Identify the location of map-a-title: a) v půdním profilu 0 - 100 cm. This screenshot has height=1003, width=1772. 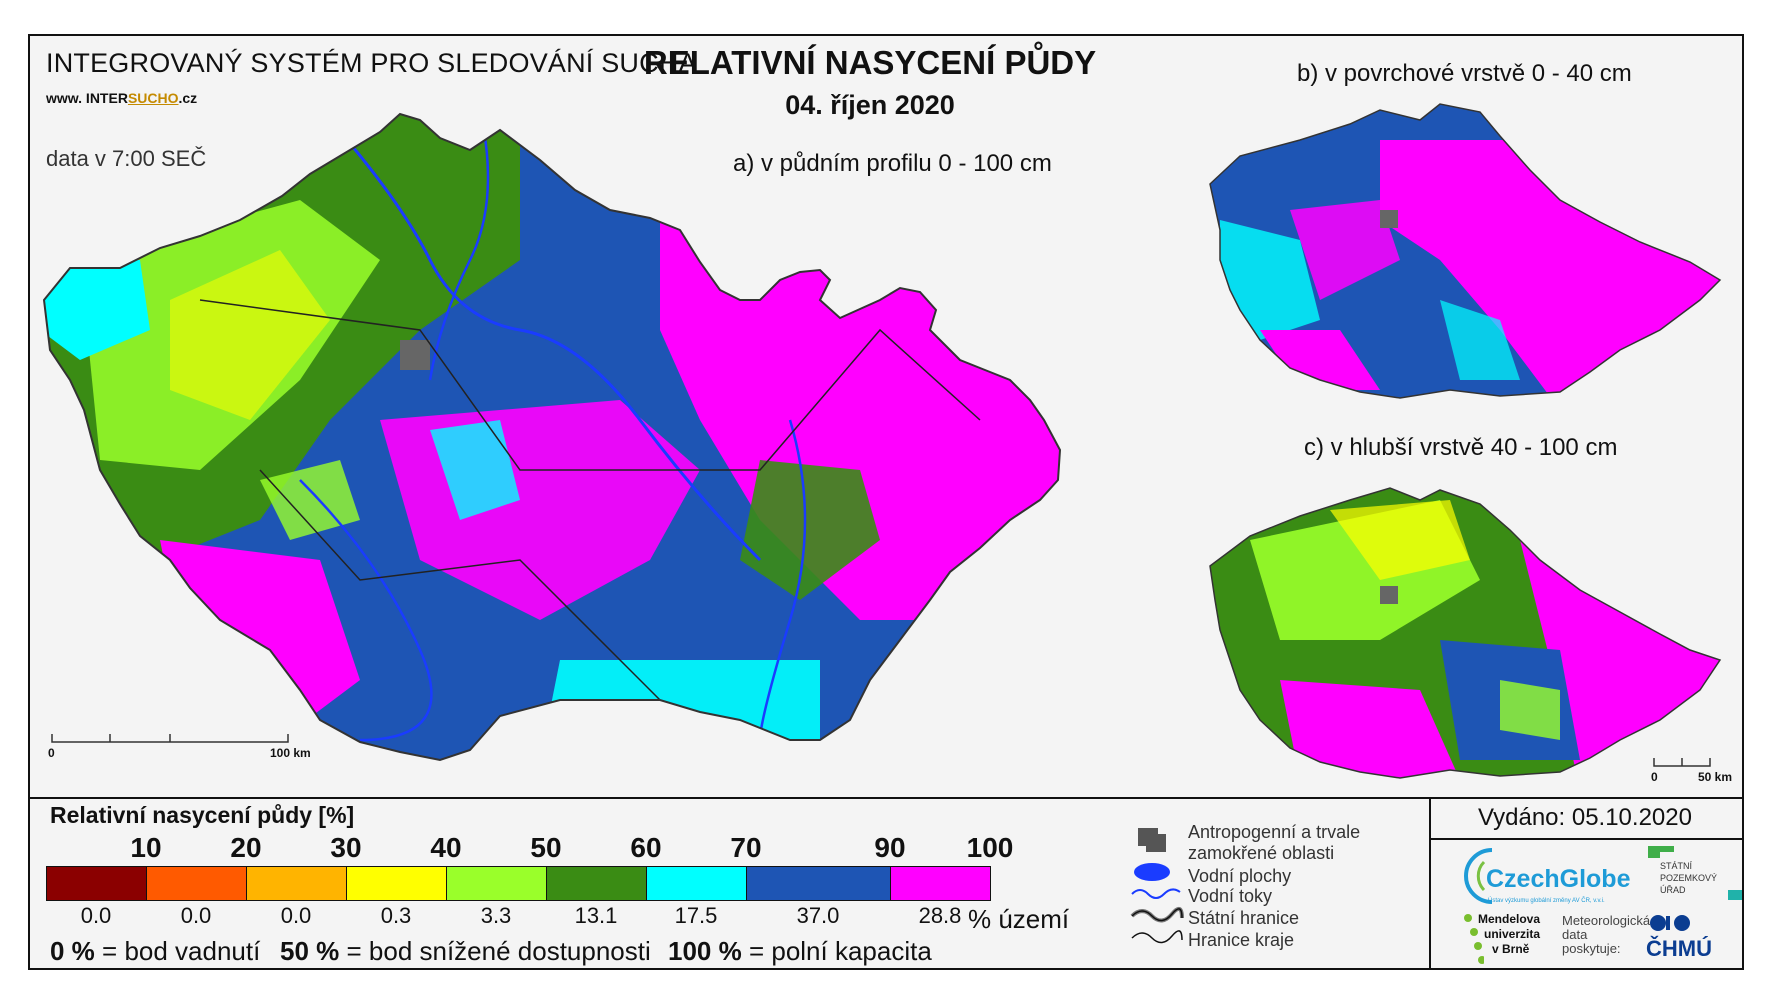
(892, 163).